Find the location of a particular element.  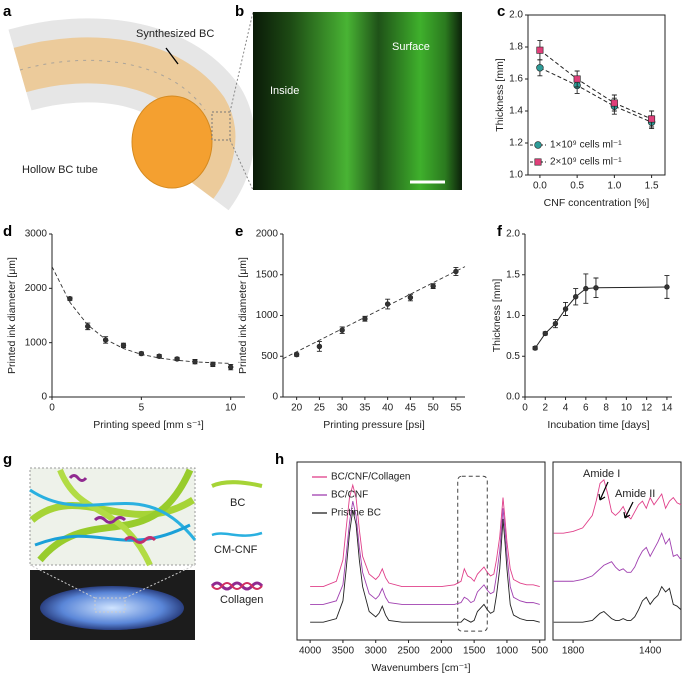

x-tick-label: 12 is located at coordinates (647, 408).